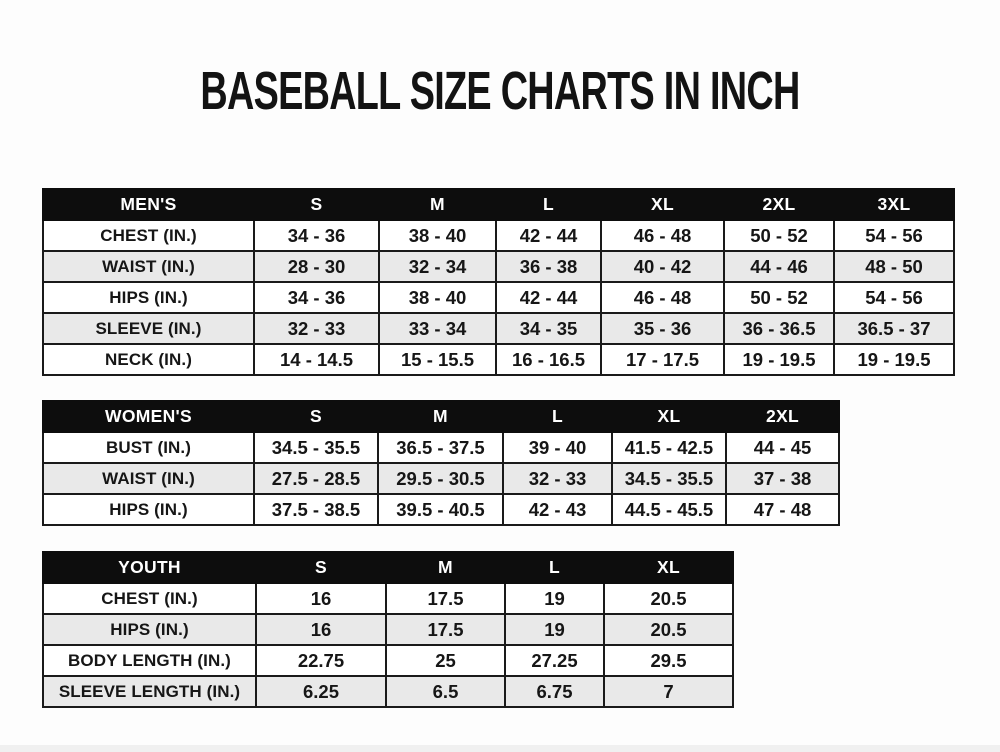 The image size is (1000, 752). Describe the element at coordinates (668, 691) in the screenshot. I see `size-value-cell: 7` at that location.